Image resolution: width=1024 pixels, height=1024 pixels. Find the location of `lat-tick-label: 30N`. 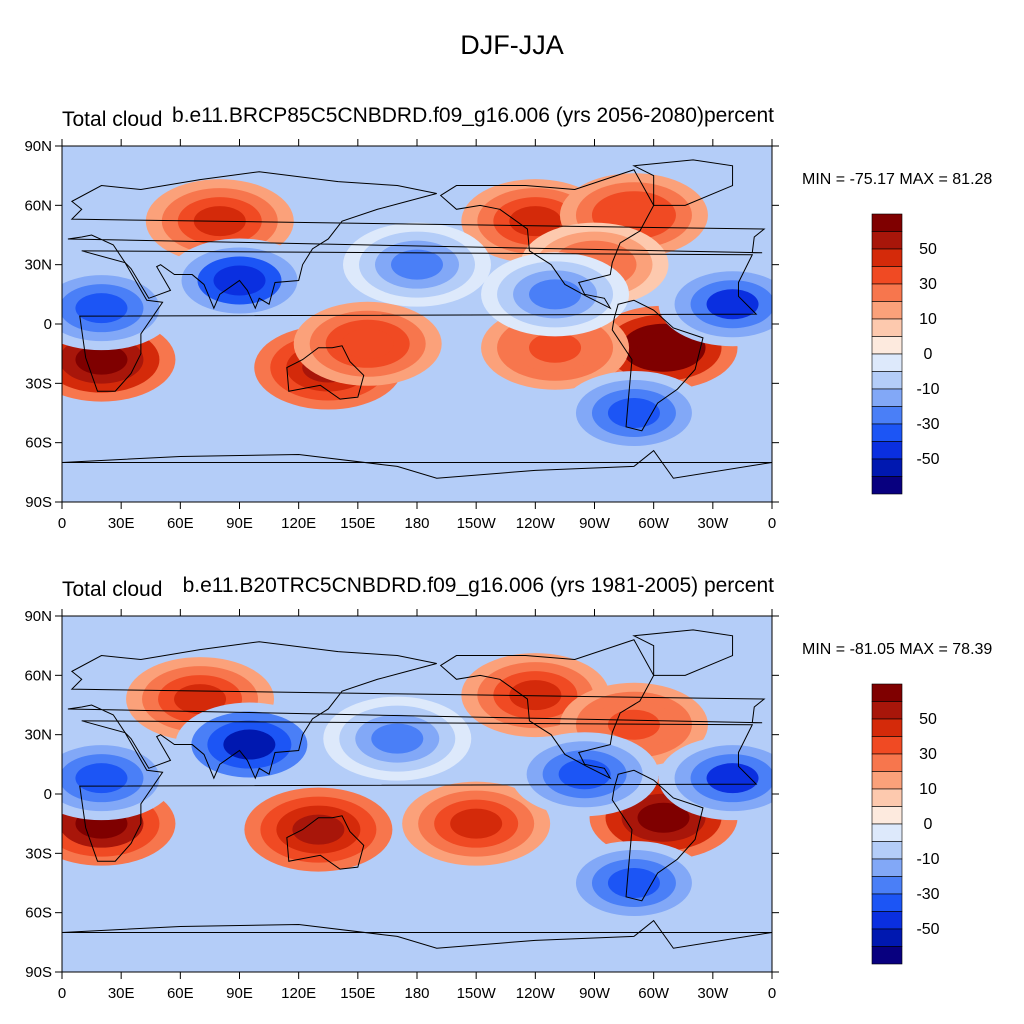

lat-tick-label: 30N is located at coordinates (38, 265).